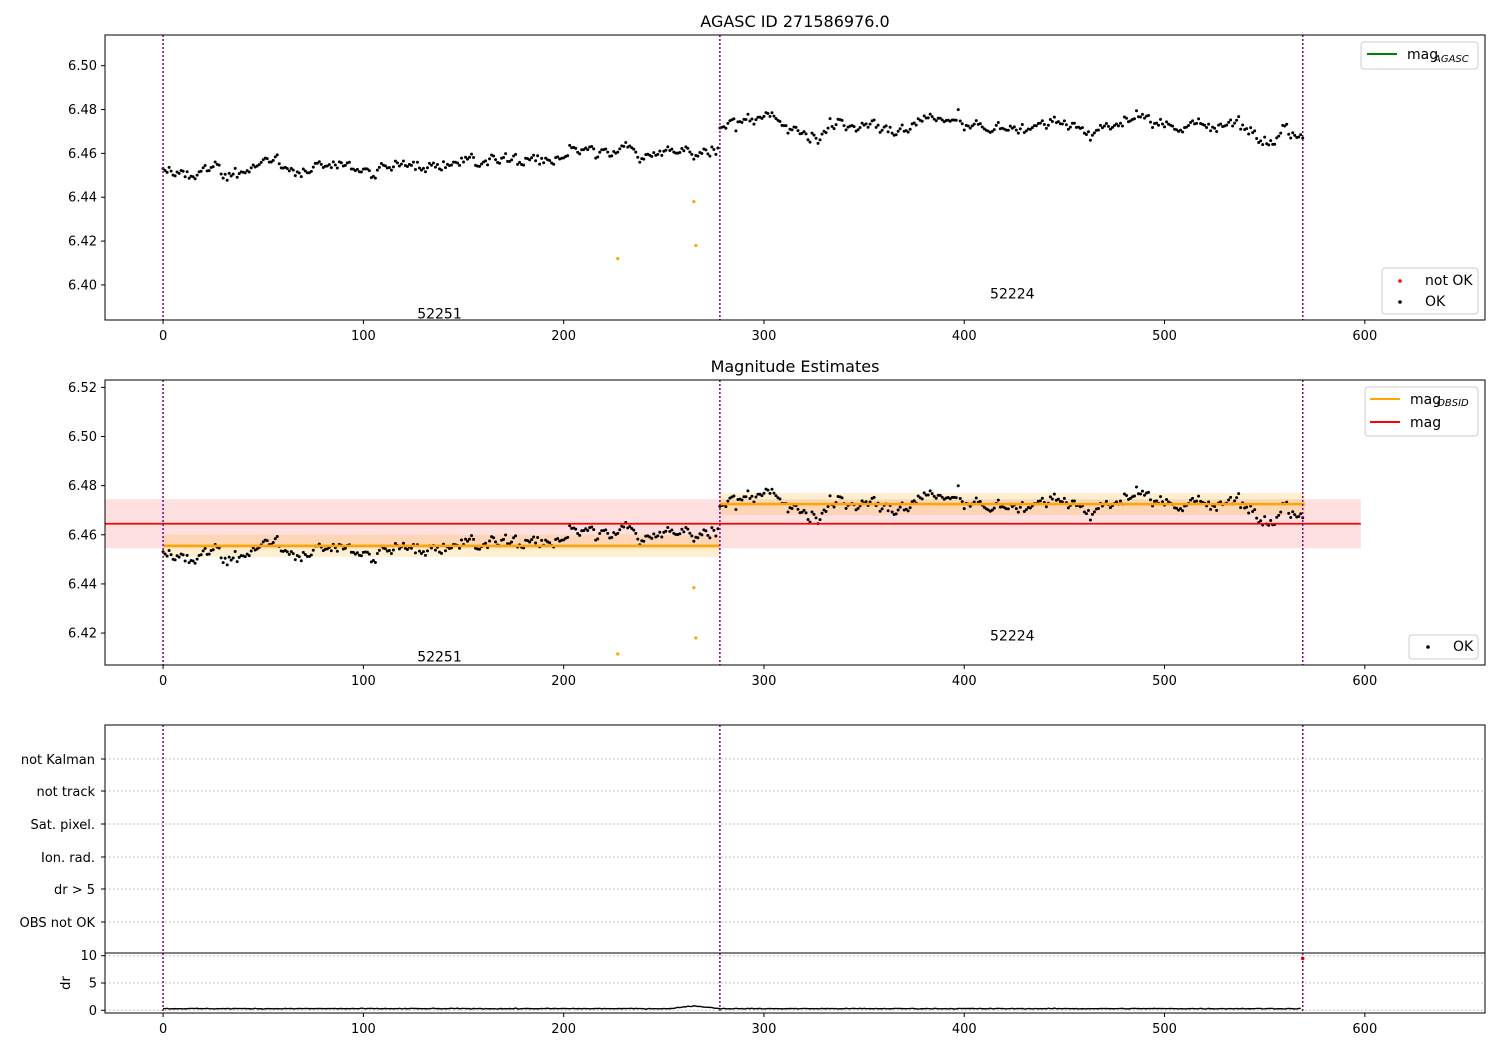  Describe the element at coordinates (163, 336) in the screenshot. I see `panel1-xtick-label: 0` at that location.